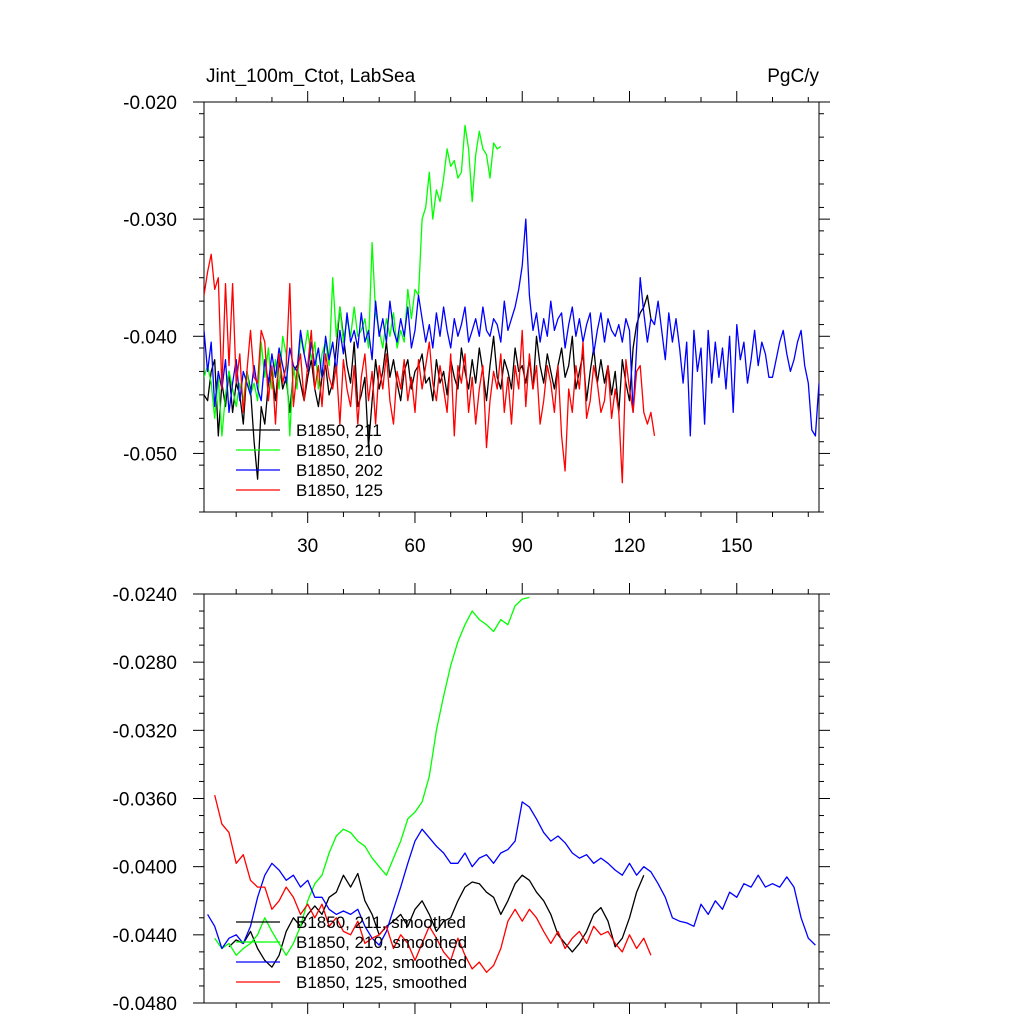 The height and width of the screenshot is (1024, 1024). Describe the element at coordinates (145, 663) in the screenshot. I see `y-tick-label: -0.0280` at that location.